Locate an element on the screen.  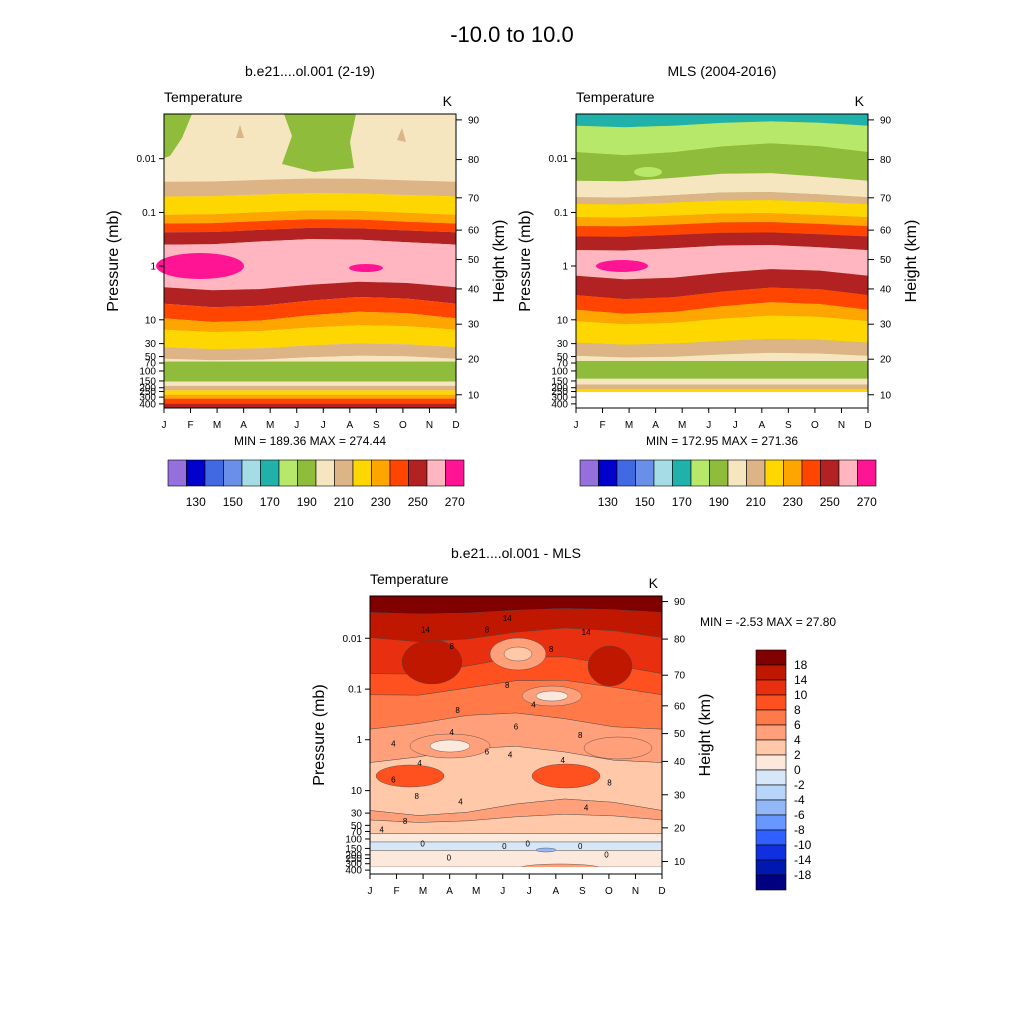
pressure-tick-label: 150 is located at coordinates (147, 381).